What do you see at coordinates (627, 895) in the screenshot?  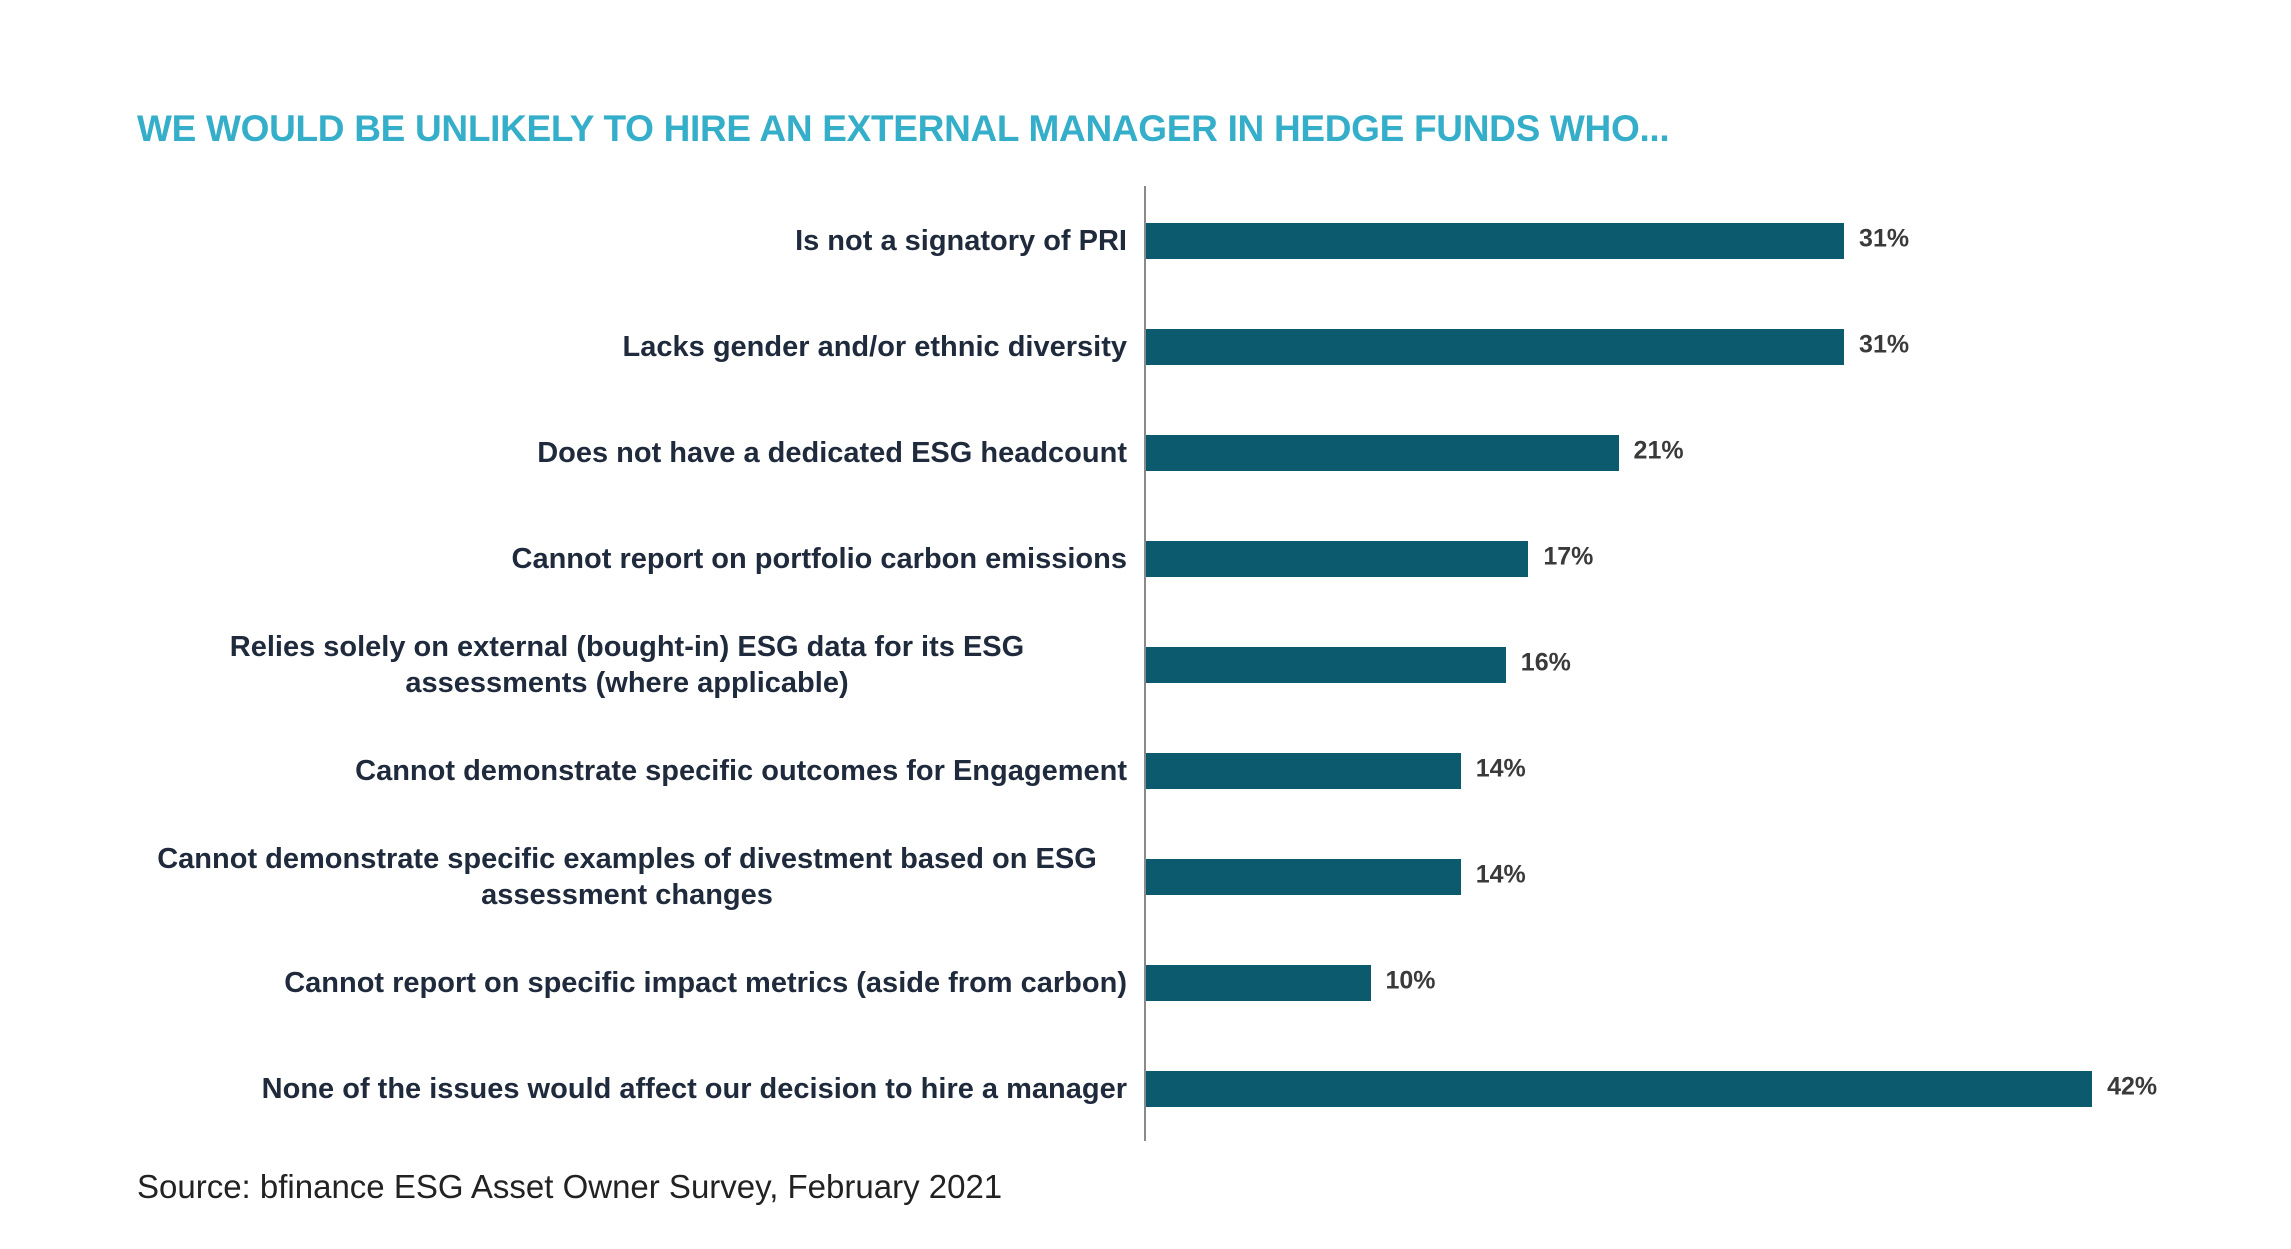 I see `category-label-line: assessment changes` at bounding box center [627, 895].